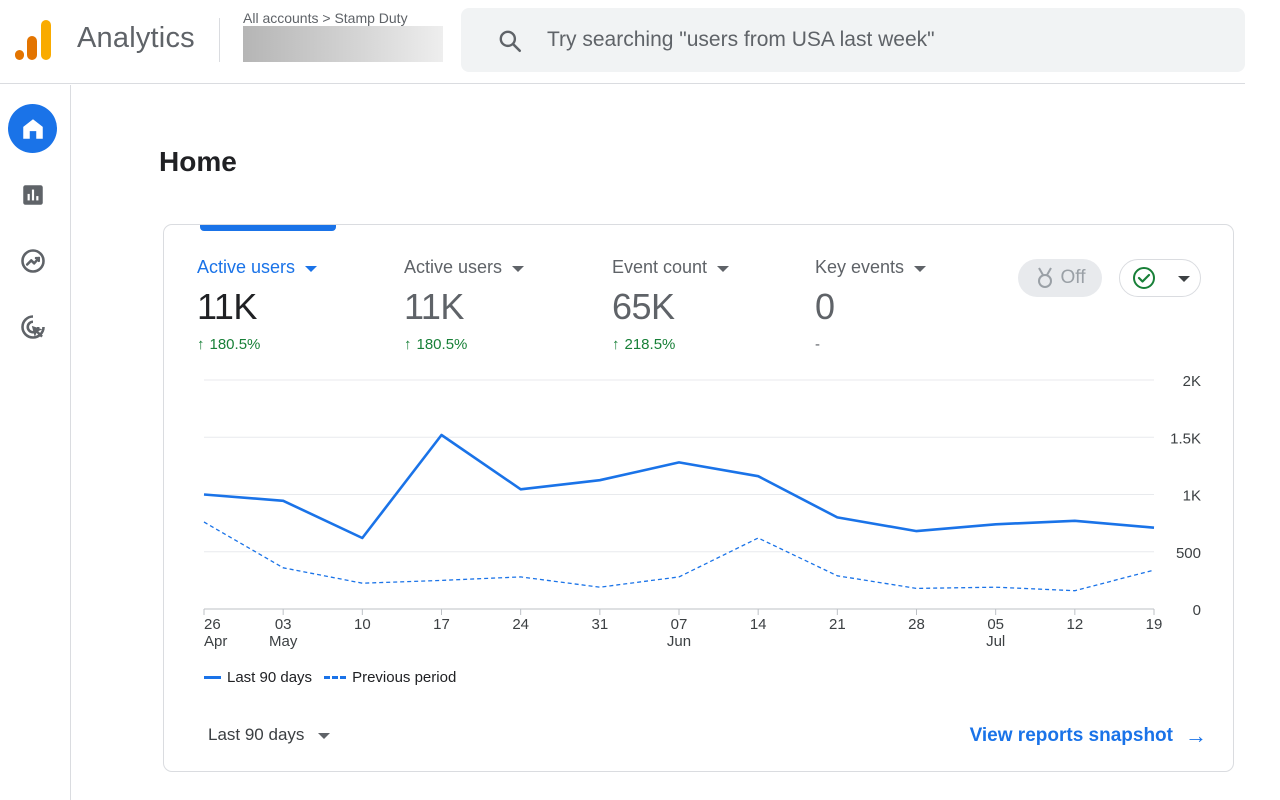  I want to click on search-icon, so click(510, 41).